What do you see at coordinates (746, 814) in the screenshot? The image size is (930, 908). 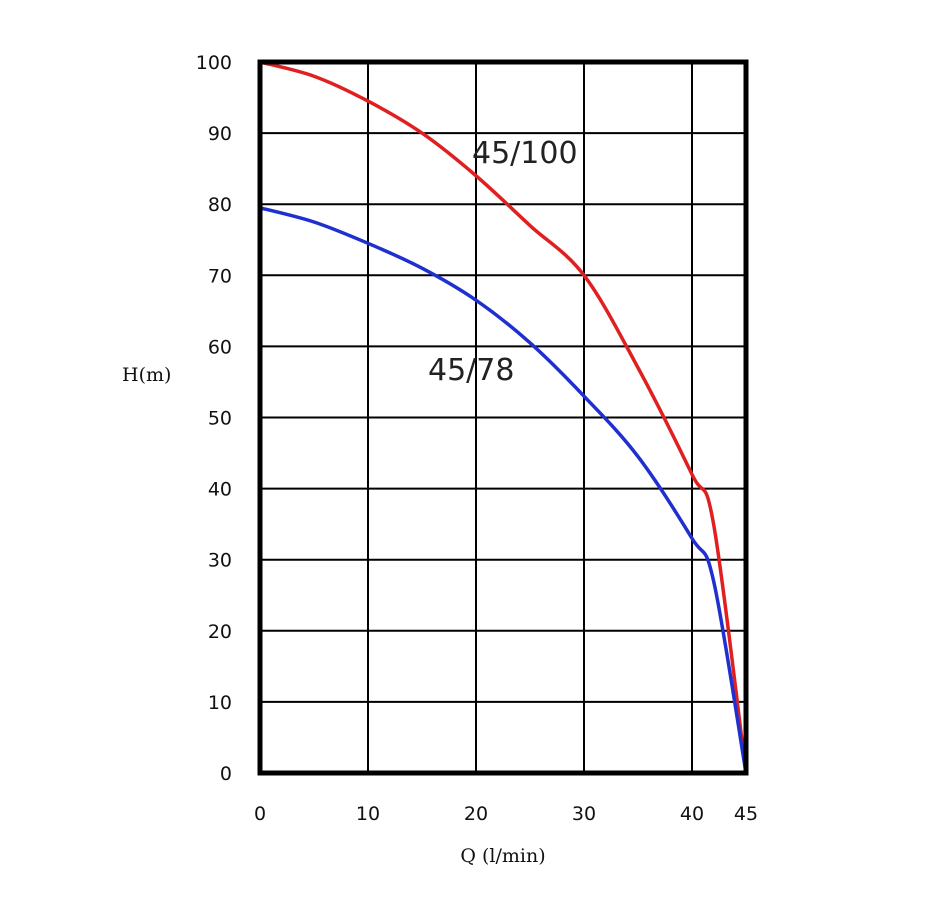 I see `x-tick-label: 45` at bounding box center [746, 814].